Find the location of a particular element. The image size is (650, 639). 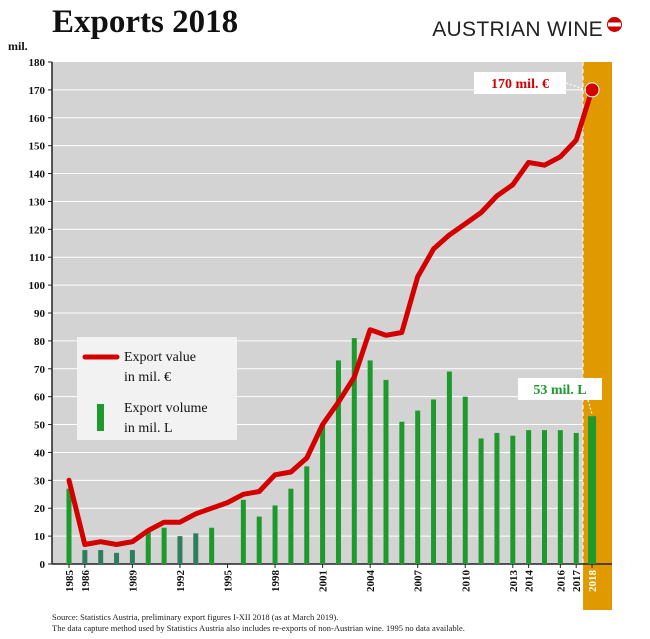

legend-volume-swatch is located at coordinates (100, 417).